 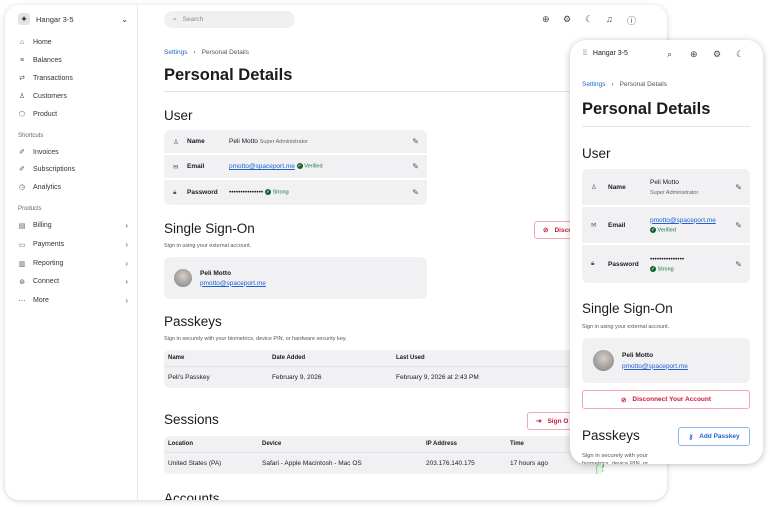 What do you see at coordinates (216, 273) in the screenshot?
I see `sso-name: Peli Motto` at bounding box center [216, 273].